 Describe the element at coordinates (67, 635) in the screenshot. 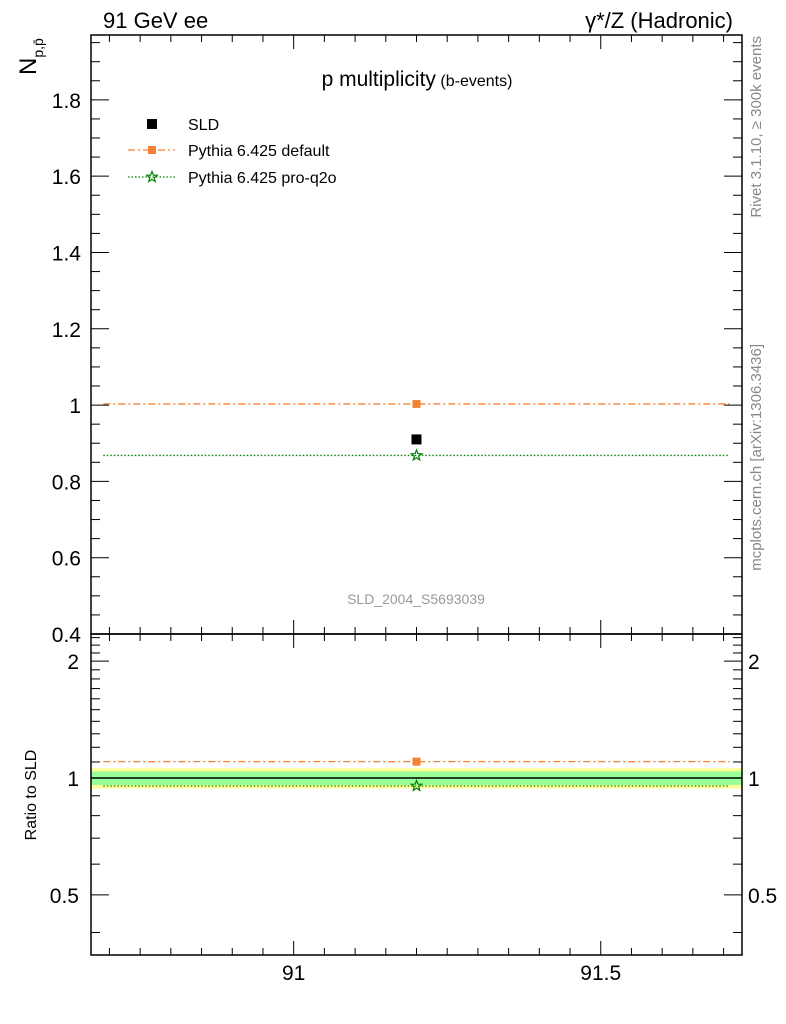

I see `main-ytick-label: 0.4` at that location.